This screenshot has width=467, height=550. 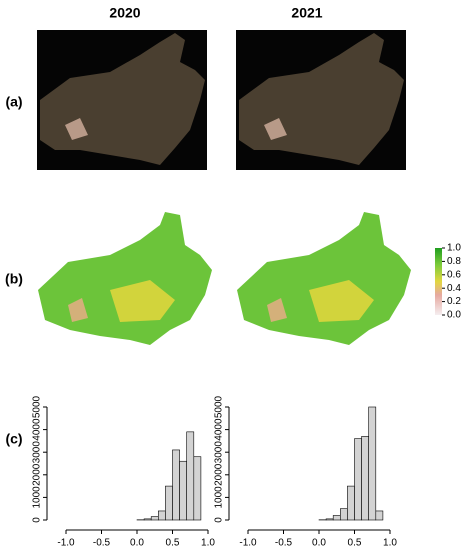 I want to click on row-label: (b), so click(x=14, y=279).